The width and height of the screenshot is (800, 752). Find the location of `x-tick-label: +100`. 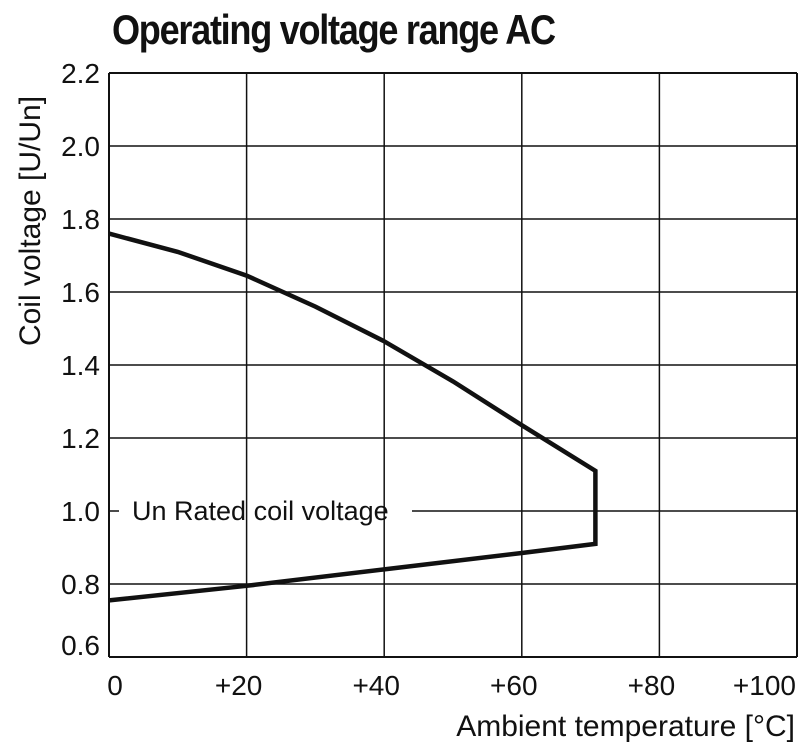

x-tick-label: +100 is located at coordinates (764, 685).